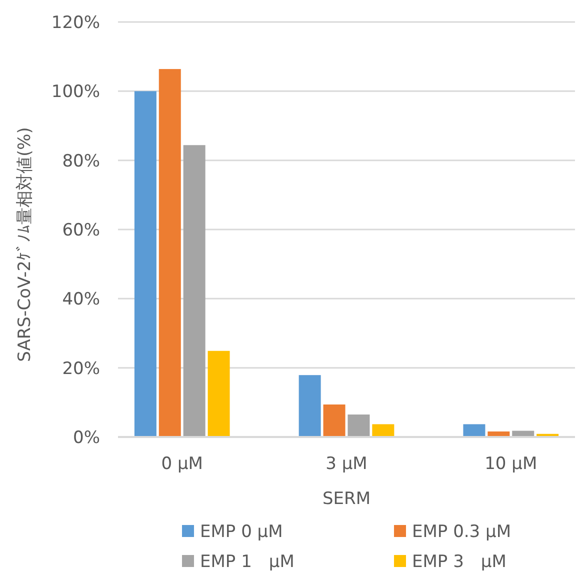 Image resolution: width=579 pixels, height=573 pixels. Describe the element at coordinates (511, 464) in the screenshot. I see `x-tick-label: 10 μM` at that location.